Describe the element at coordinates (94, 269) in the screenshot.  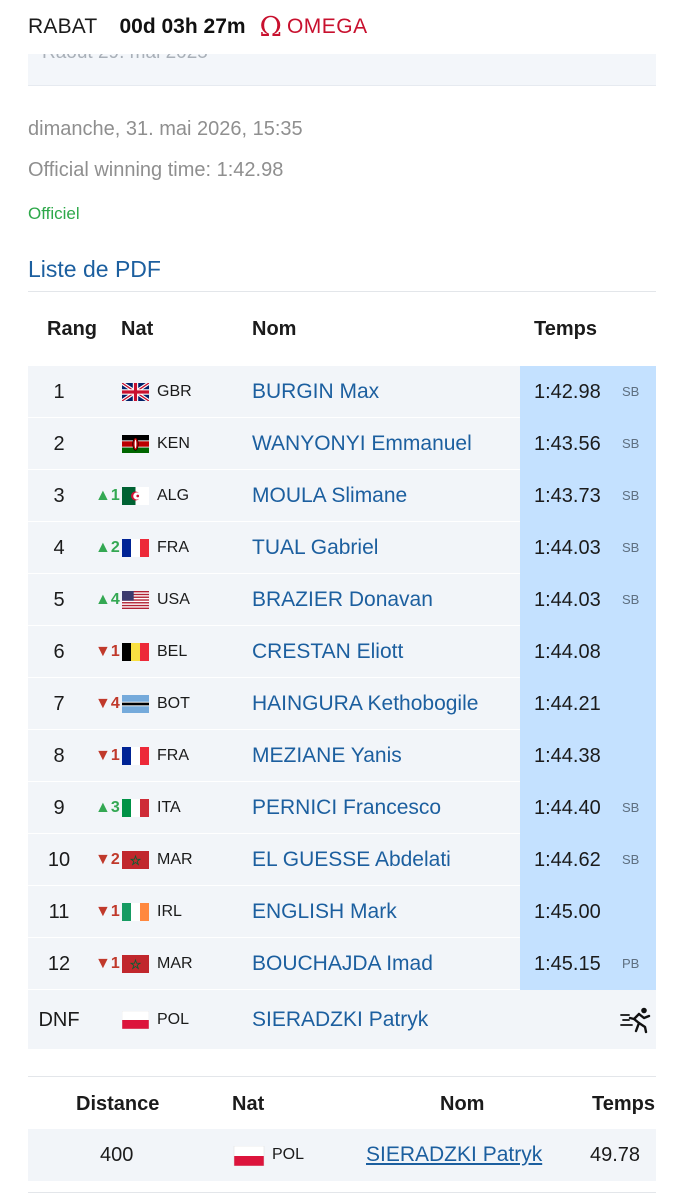
I see `pdf-list-link: Liste de PDF` at that location.